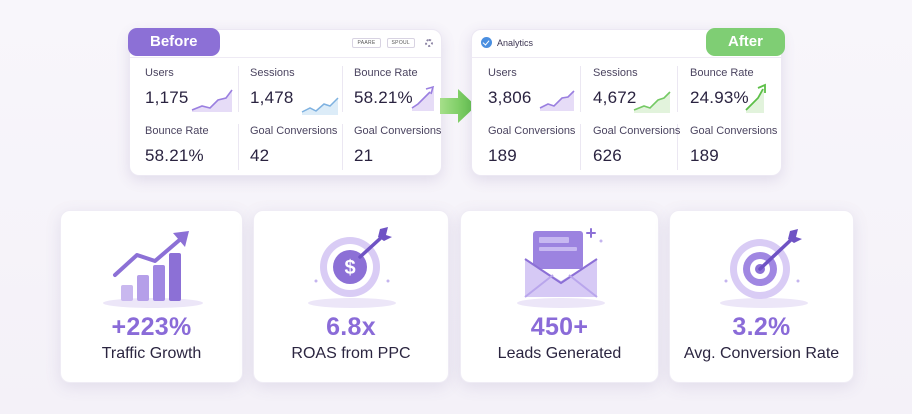  I want to click on stat-card-conversion-rate: 3.2% Avg. Conversion Rate, so click(761, 296).